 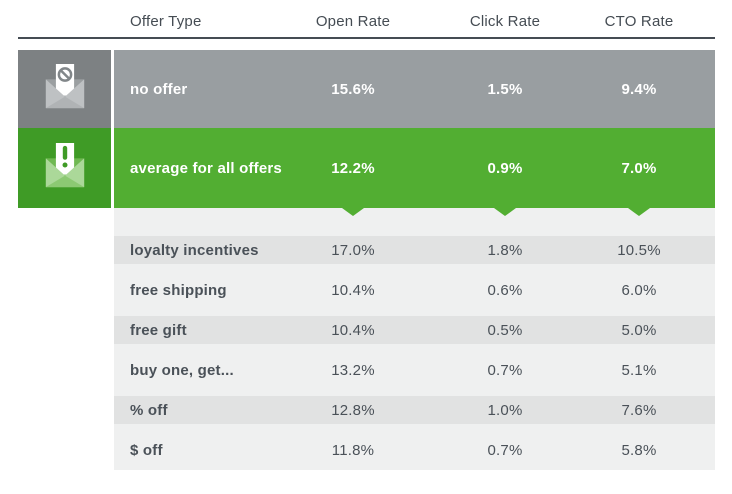 What do you see at coordinates (414, 219) in the screenshot?
I see `marker-band` at bounding box center [414, 219].